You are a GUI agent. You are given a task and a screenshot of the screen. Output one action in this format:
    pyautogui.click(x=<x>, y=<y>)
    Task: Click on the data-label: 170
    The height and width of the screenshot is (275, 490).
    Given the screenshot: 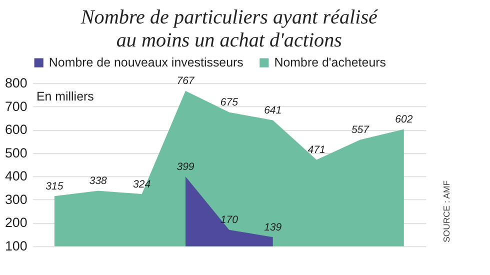 What is the action you would take?
    pyautogui.click(x=229, y=220)
    